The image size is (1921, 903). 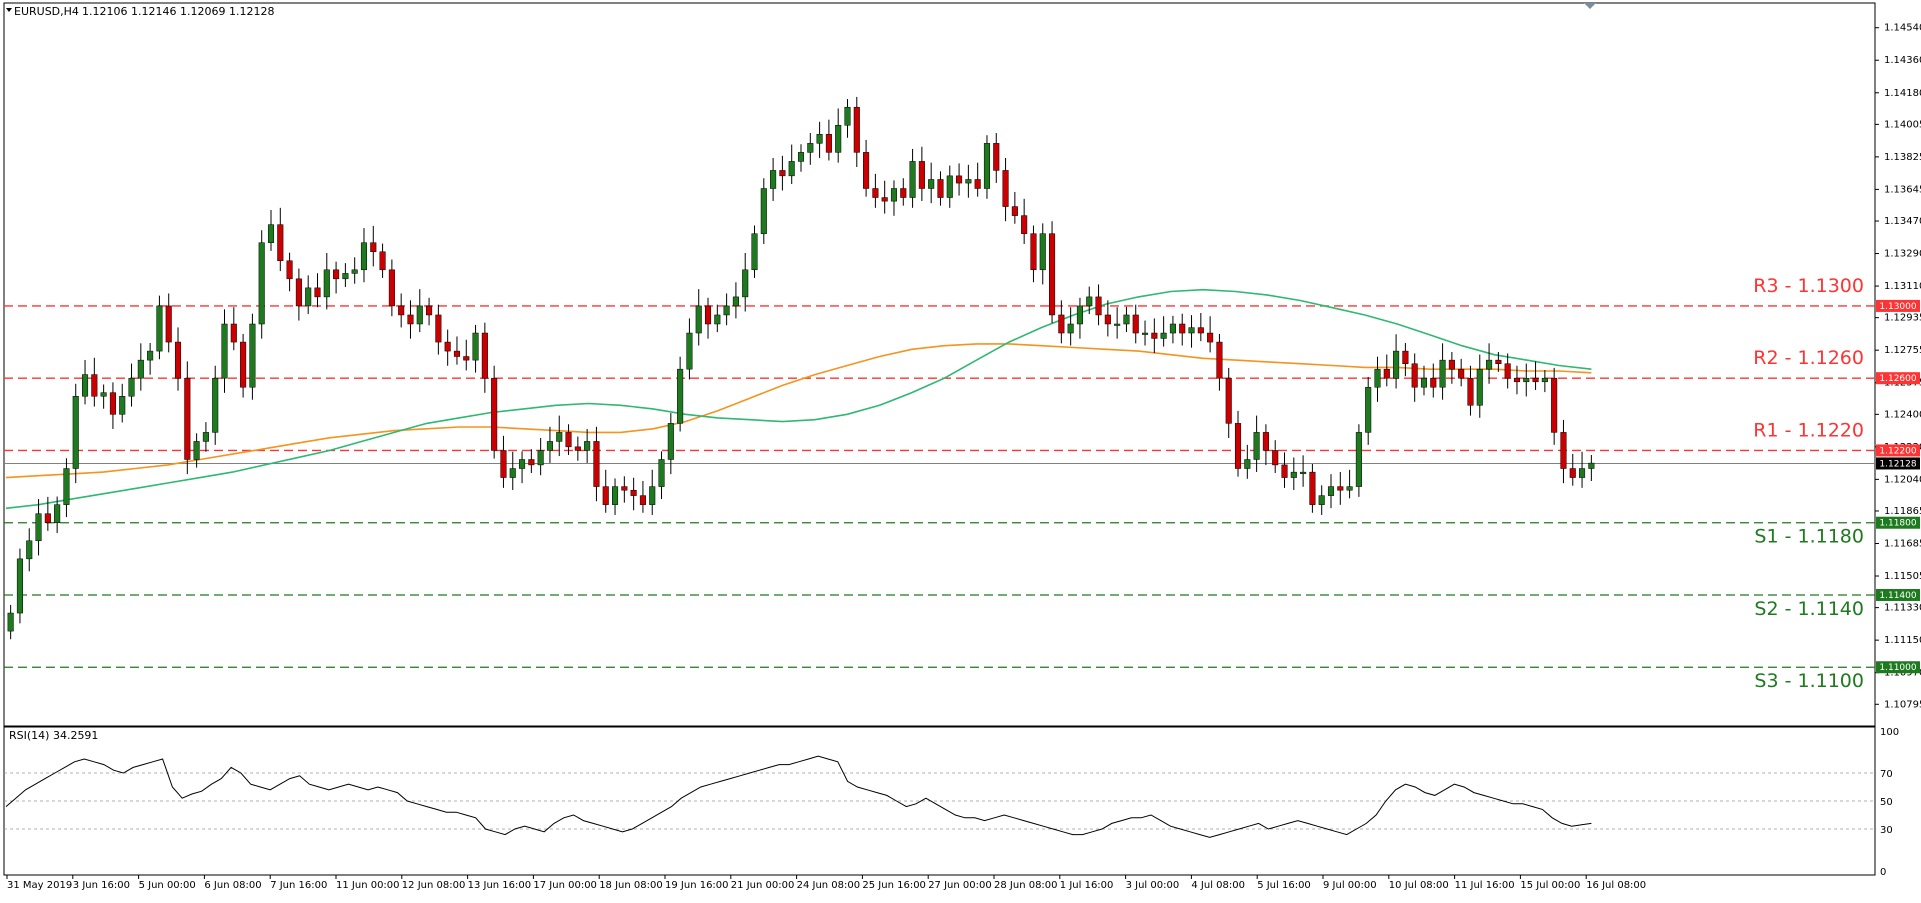 What do you see at coordinates (829, 885) in the screenshot?
I see `x-tick-label: 24 Jun 08:00` at bounding box center [829, 885].